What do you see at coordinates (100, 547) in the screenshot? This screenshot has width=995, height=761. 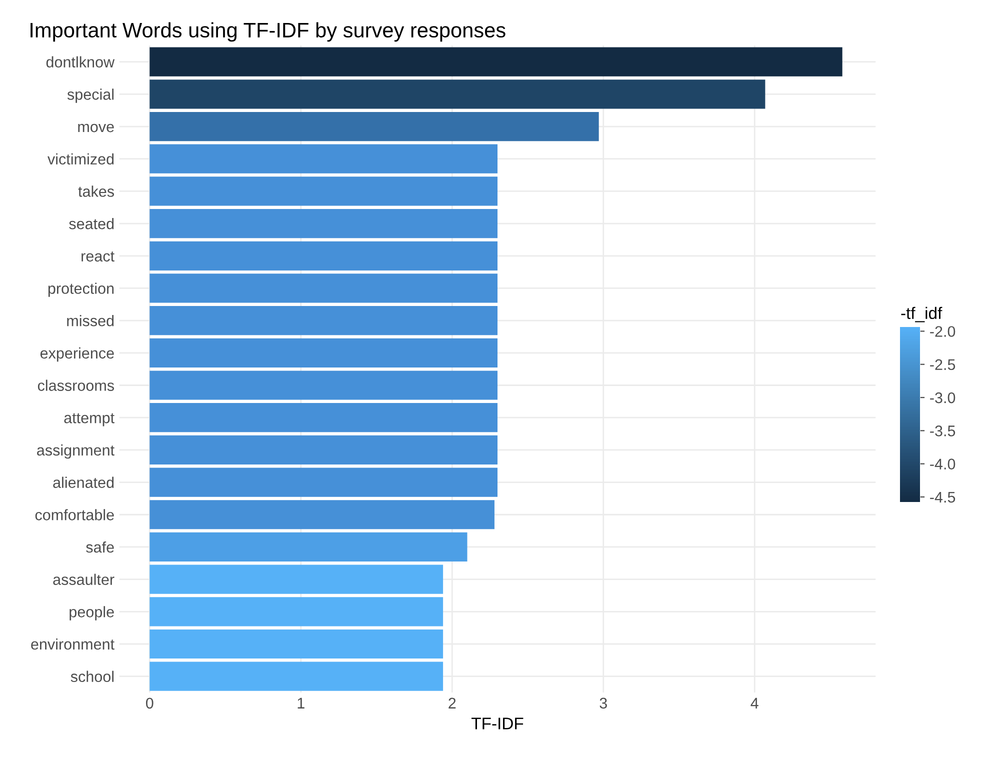 I see `y-tick-label: safe` at bounding box center [100, 547].